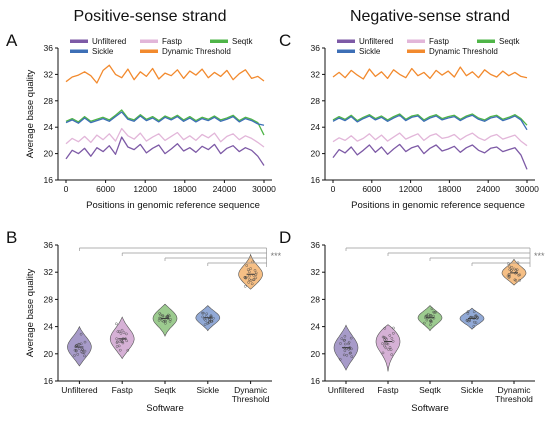 The image size is (550, 426). I want to click on legend-swatch-sickle, so click(346, 51).